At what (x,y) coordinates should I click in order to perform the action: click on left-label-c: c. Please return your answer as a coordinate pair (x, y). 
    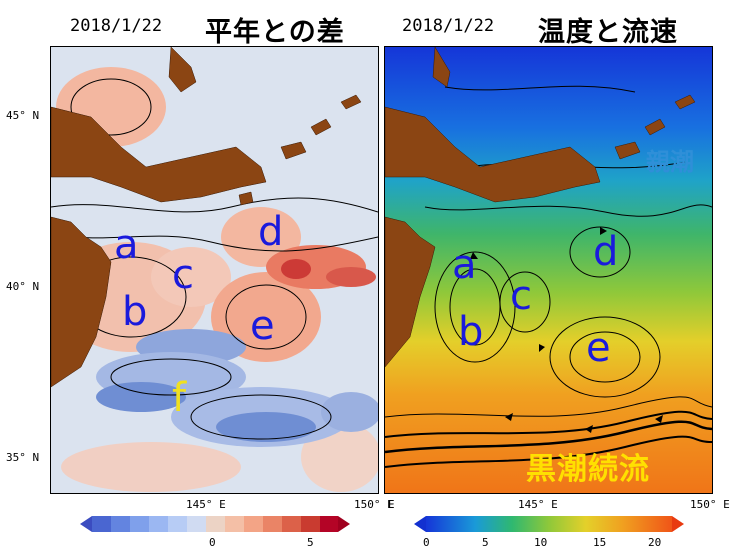
    Looking at the image, I should click on (183, 275).